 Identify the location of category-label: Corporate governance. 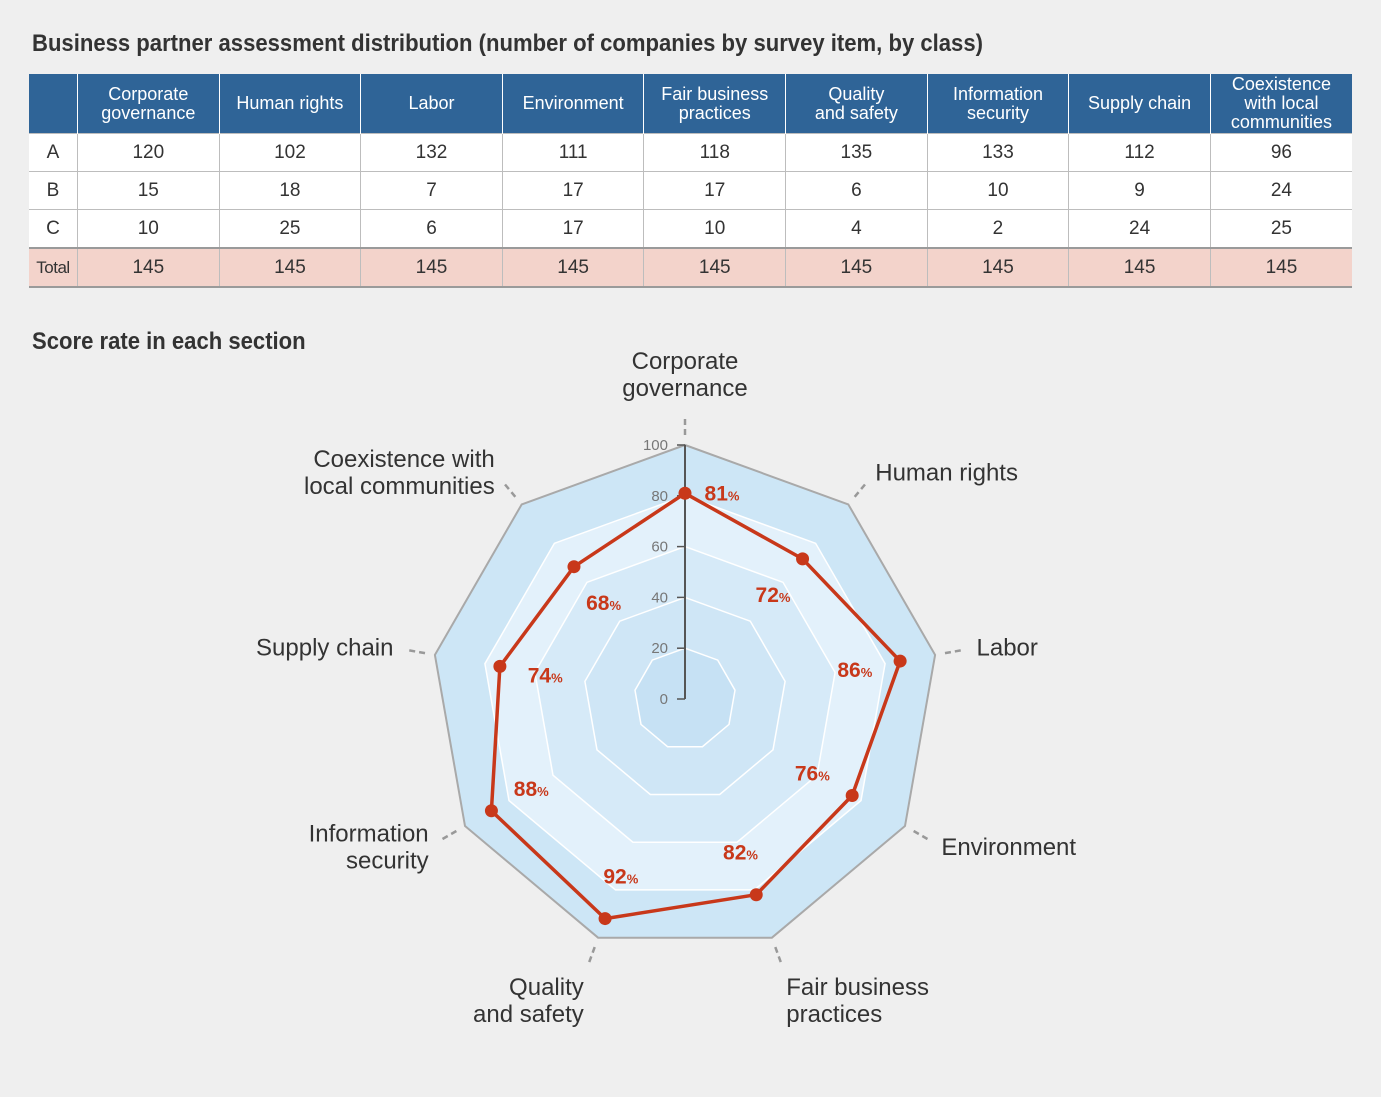
(684, 375).